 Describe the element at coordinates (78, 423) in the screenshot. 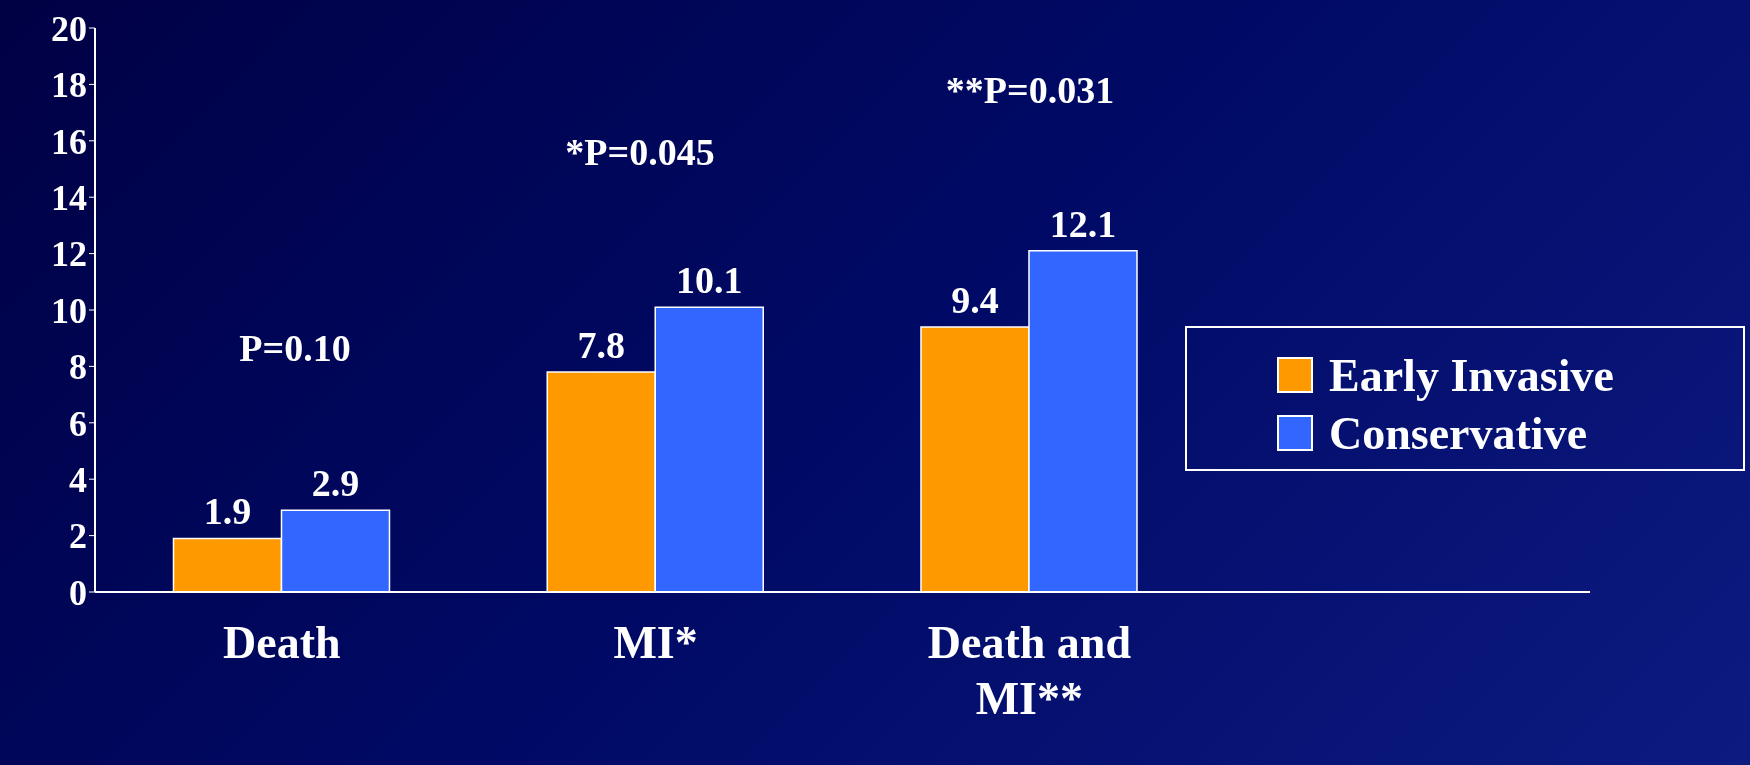

I see `y-tick-label: 6` at that location.